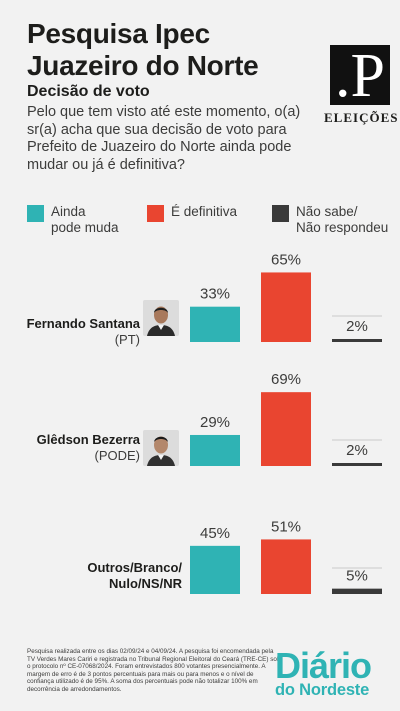 This screenshot has height=711, width=400. Describe the element at coordinates (215, 294) in the screenshot. I see `data-label: 33%` at that location.